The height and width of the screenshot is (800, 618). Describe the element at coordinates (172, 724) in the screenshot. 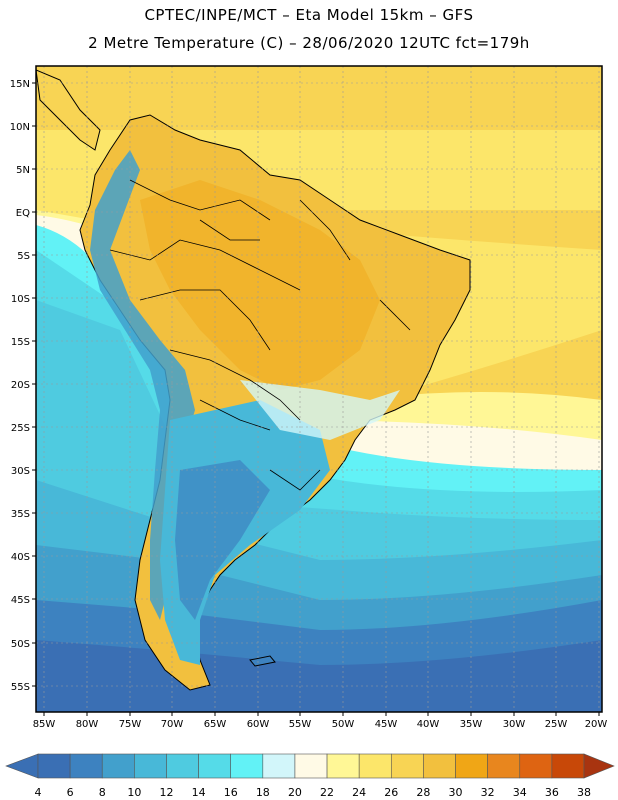

I see `lon-label: 70W` at that location.